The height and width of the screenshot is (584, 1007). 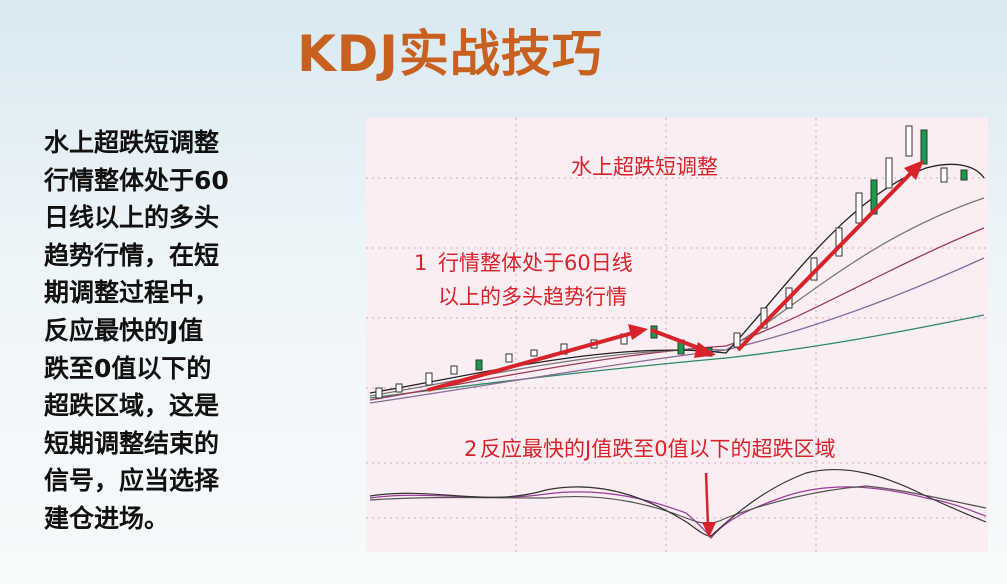 What do you see at coordinates (132, 481) in the screenshot?
I see `description-line: 信号，应当选择` at bounding box center [132, 481].